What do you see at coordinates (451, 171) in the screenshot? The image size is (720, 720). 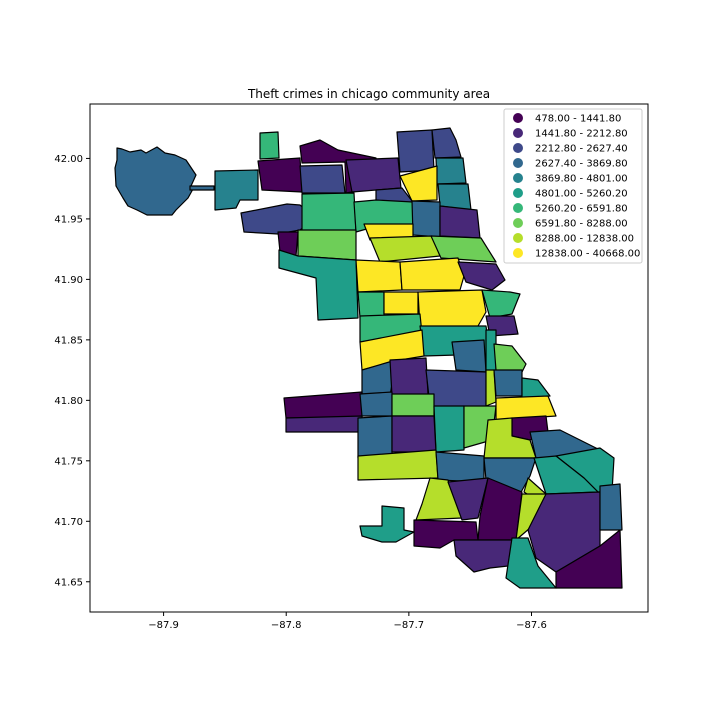 I see `area-west-ridge-east` at bounding box center [451, 171].